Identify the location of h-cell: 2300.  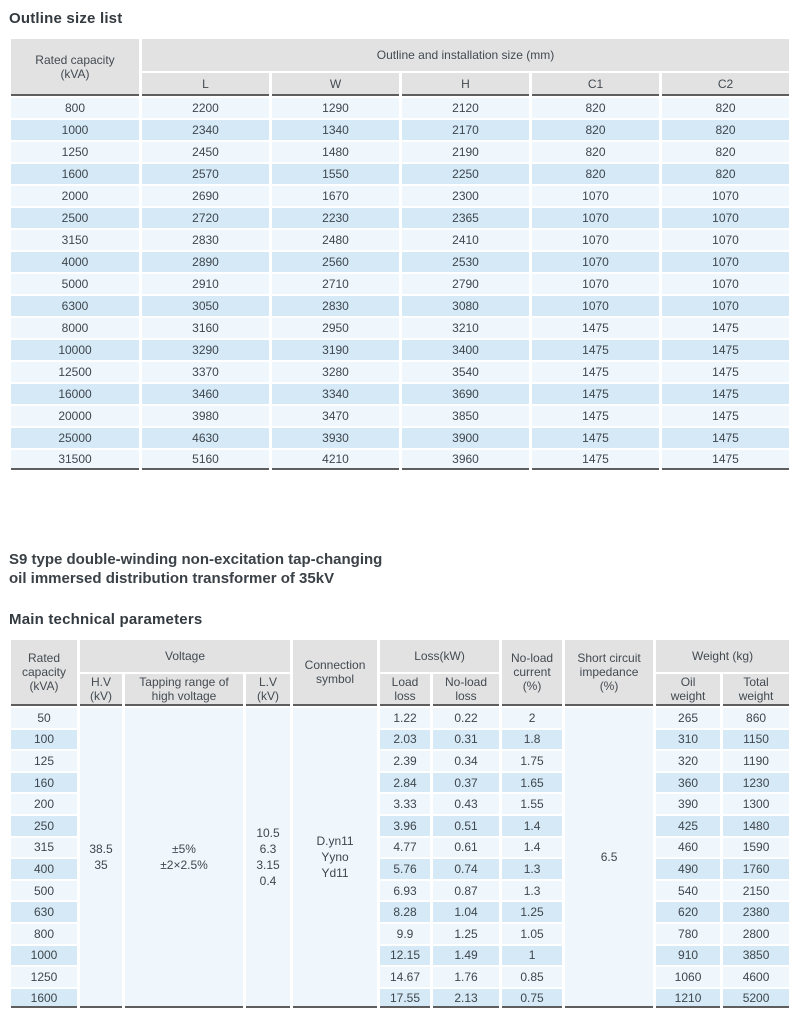
(465, 196).